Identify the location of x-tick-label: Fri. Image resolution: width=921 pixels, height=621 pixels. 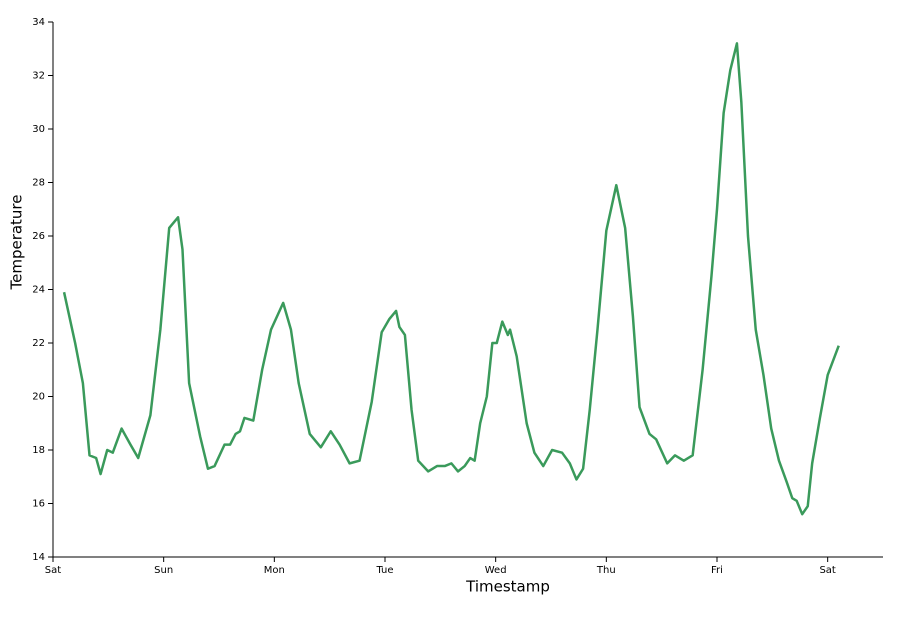
(717, 570).